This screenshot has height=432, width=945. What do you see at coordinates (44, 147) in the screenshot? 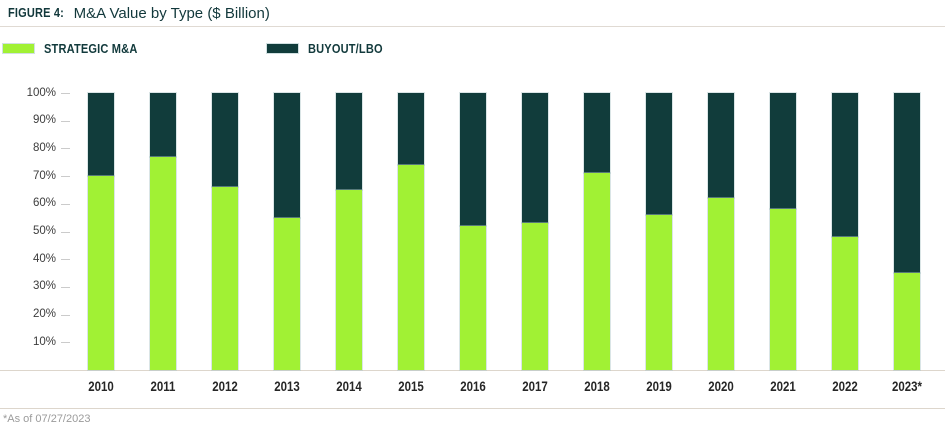
I see `y-axis-label: 80%` at bounding box center [44, 147].